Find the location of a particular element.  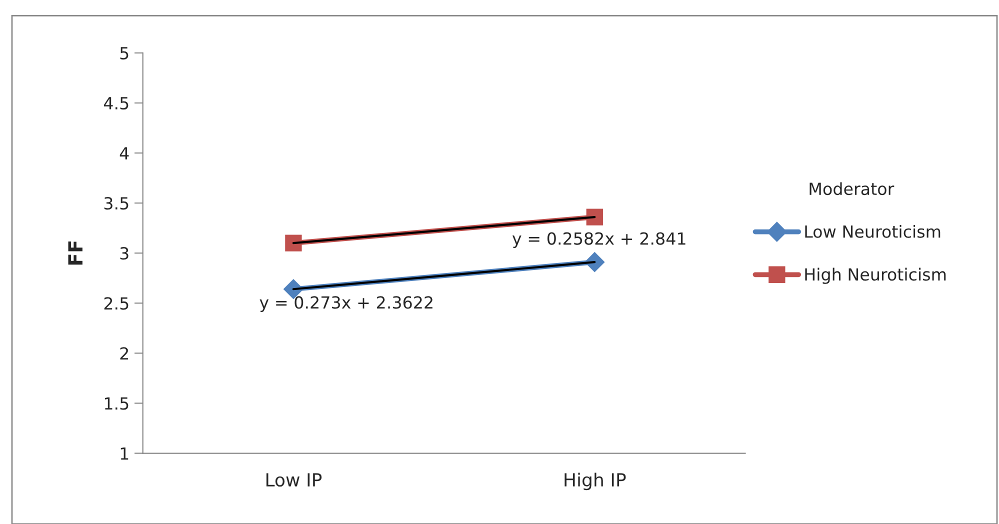

annotation: y = 0.2582x + 2.841 is located at coordinates (599, 240).